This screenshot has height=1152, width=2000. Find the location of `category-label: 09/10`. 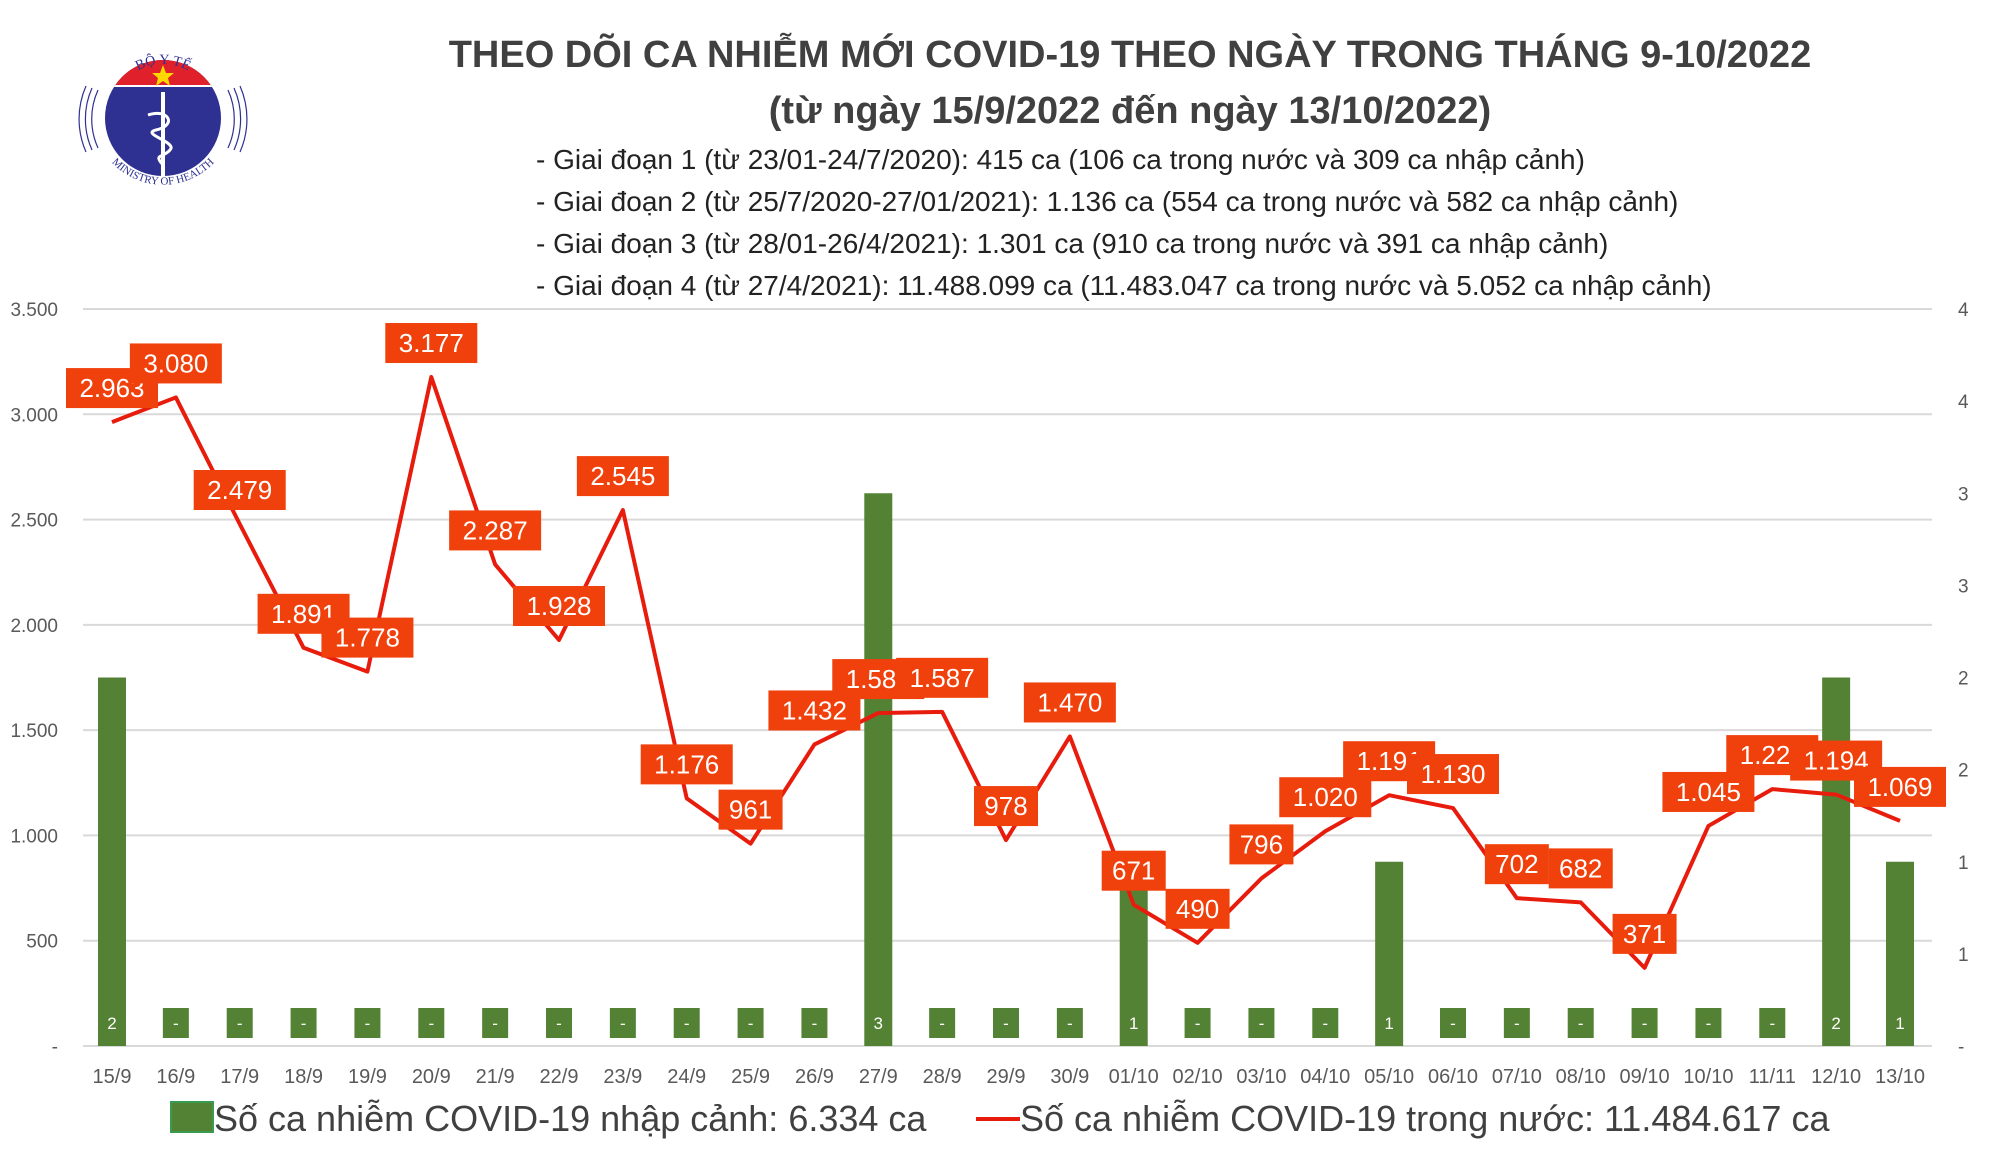

category-label: 09/10 is located at coordinates (1645, 1077).